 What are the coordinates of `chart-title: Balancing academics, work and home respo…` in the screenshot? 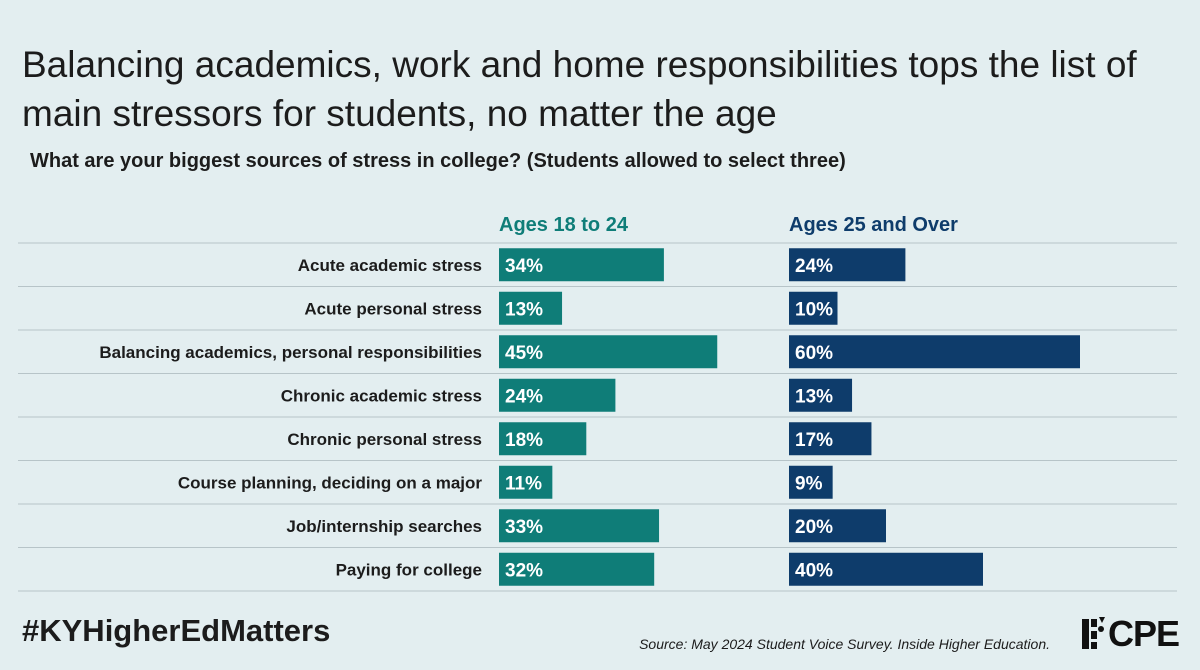 It's located at (579, 89).